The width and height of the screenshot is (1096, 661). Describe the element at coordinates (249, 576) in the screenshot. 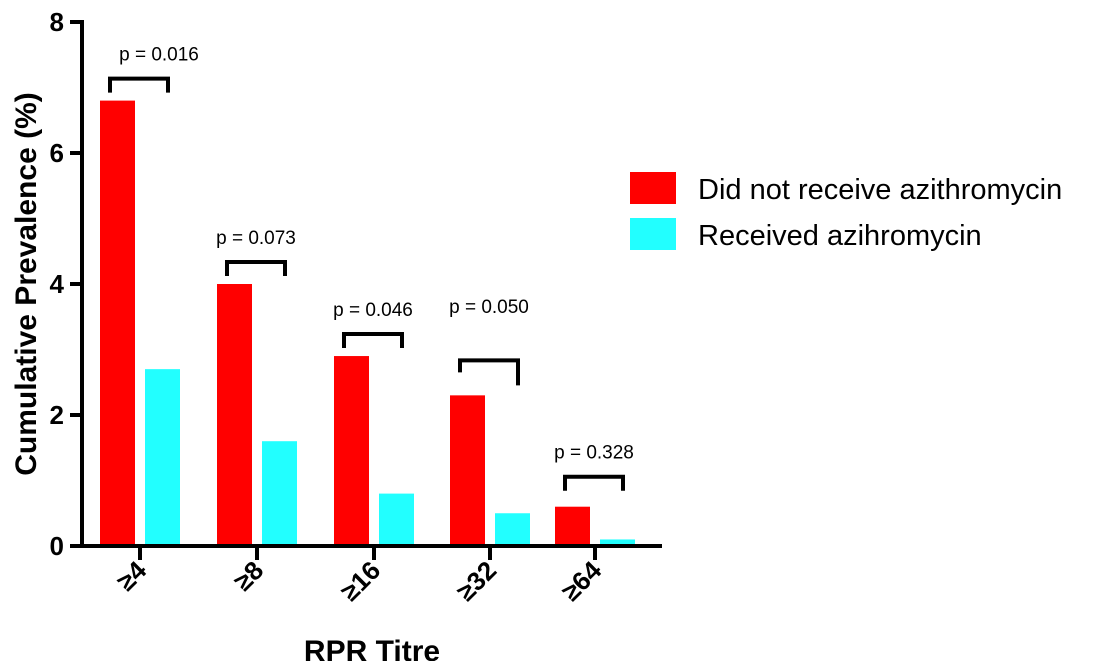

I see `x-tick-label-1: ≥8` at that location.